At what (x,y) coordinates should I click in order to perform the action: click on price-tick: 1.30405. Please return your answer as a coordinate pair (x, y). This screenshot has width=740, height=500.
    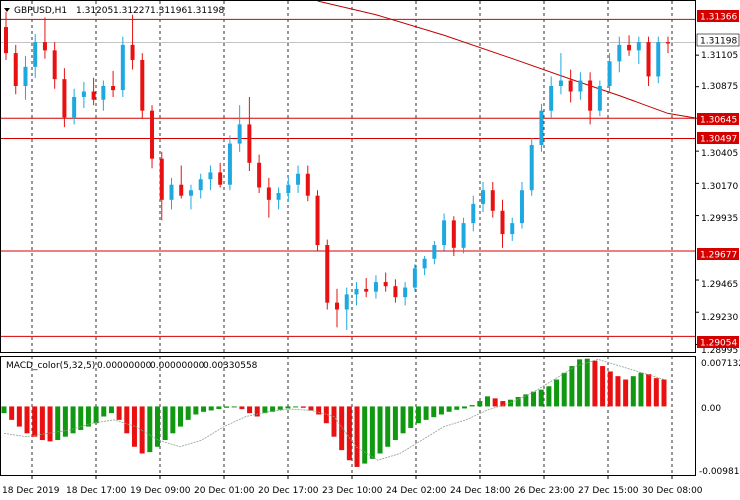
    Looking at the image, I should click on (719, 154).